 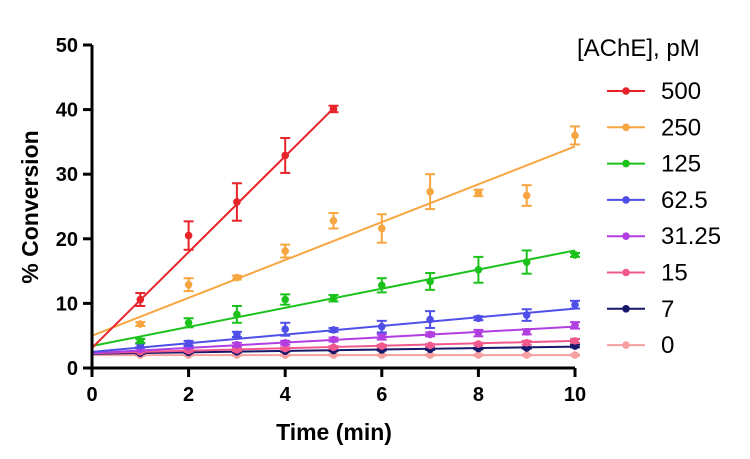 What do you see at coordinates (67, 111) in the screenshot?
I see `y-tick-label: 40` at bounding box center [67, 111].